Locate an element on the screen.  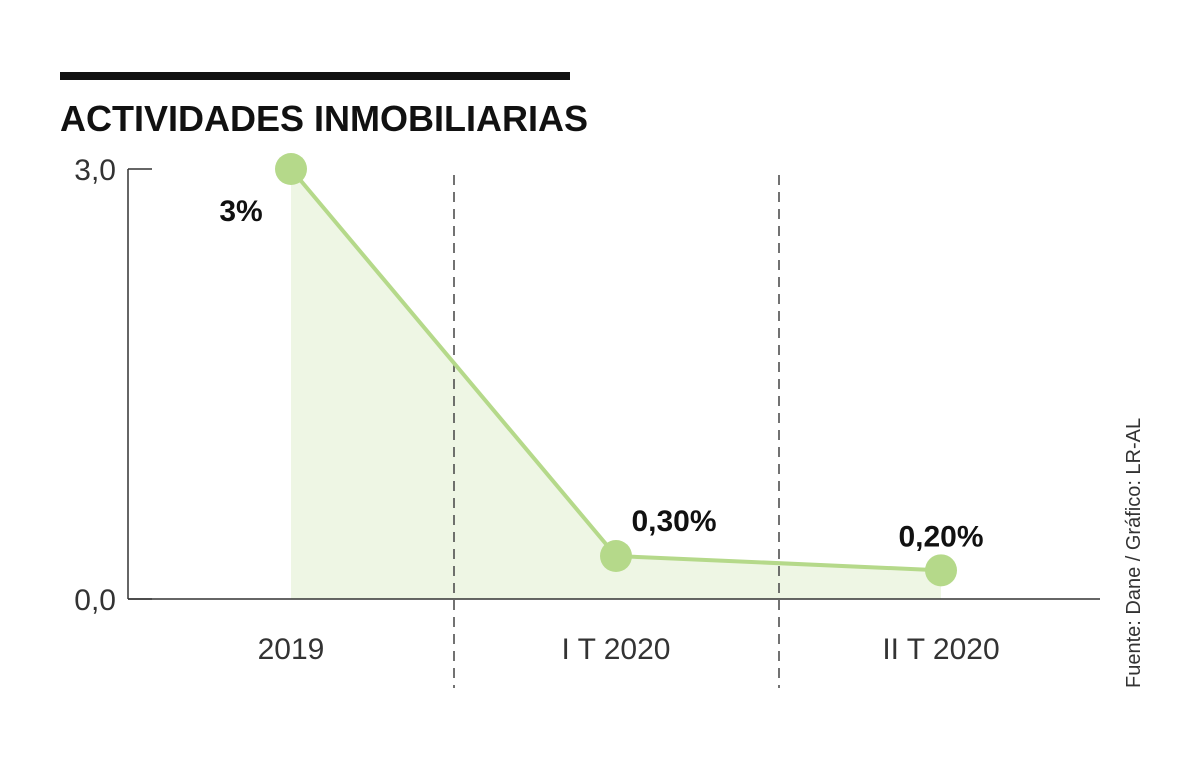
y-tick-label-0: 0,0 is located at coordinates (95, 600).